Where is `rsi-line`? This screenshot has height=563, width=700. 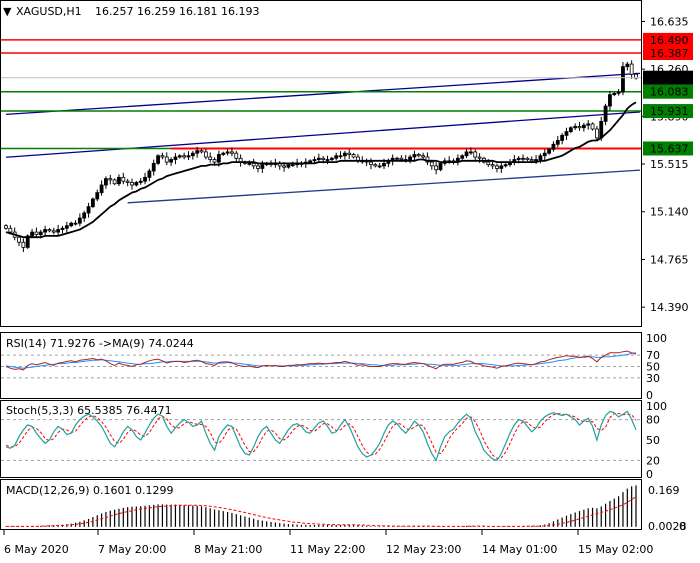
rsi-line is located at coordinates (321, 360).